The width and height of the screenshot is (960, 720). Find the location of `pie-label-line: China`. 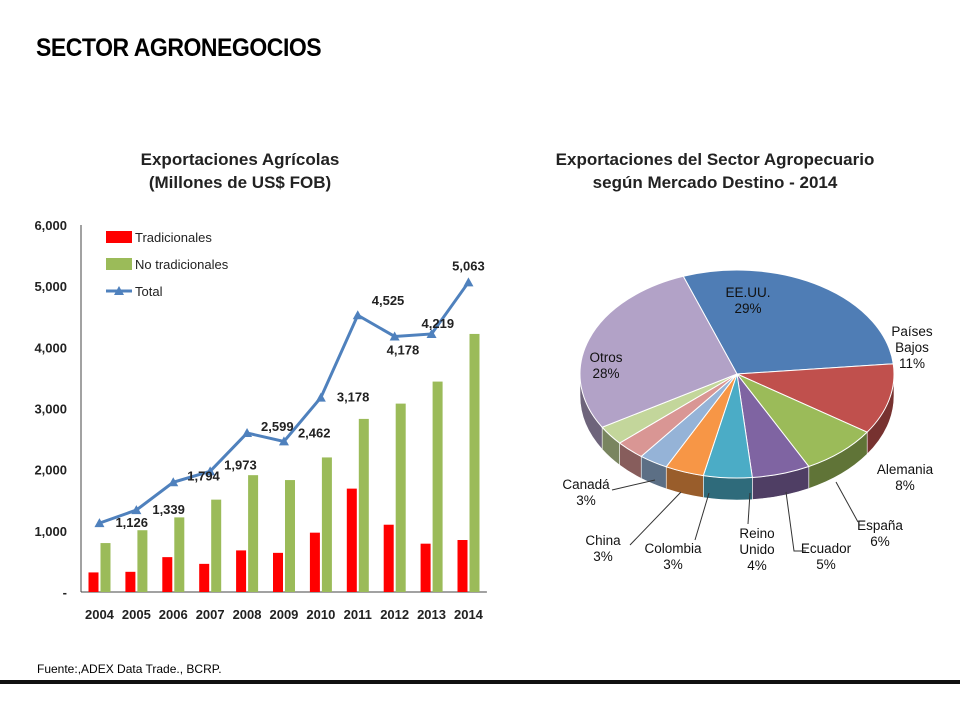

pie-label-line: China is located at coordinates (603, 540).